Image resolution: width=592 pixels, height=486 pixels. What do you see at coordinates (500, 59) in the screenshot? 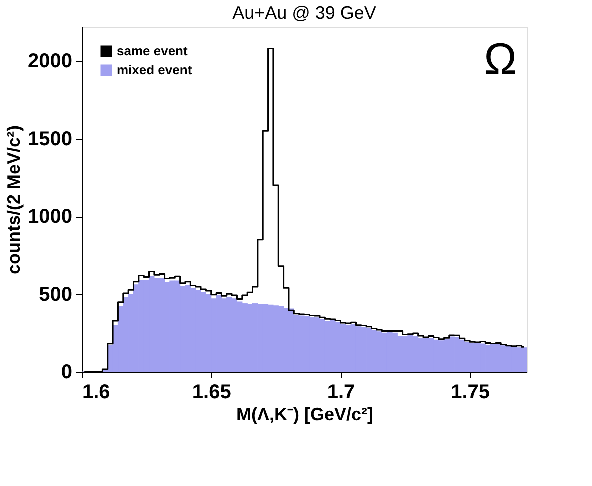
I see `annotation: Ω` at bounding box center [500, 59].